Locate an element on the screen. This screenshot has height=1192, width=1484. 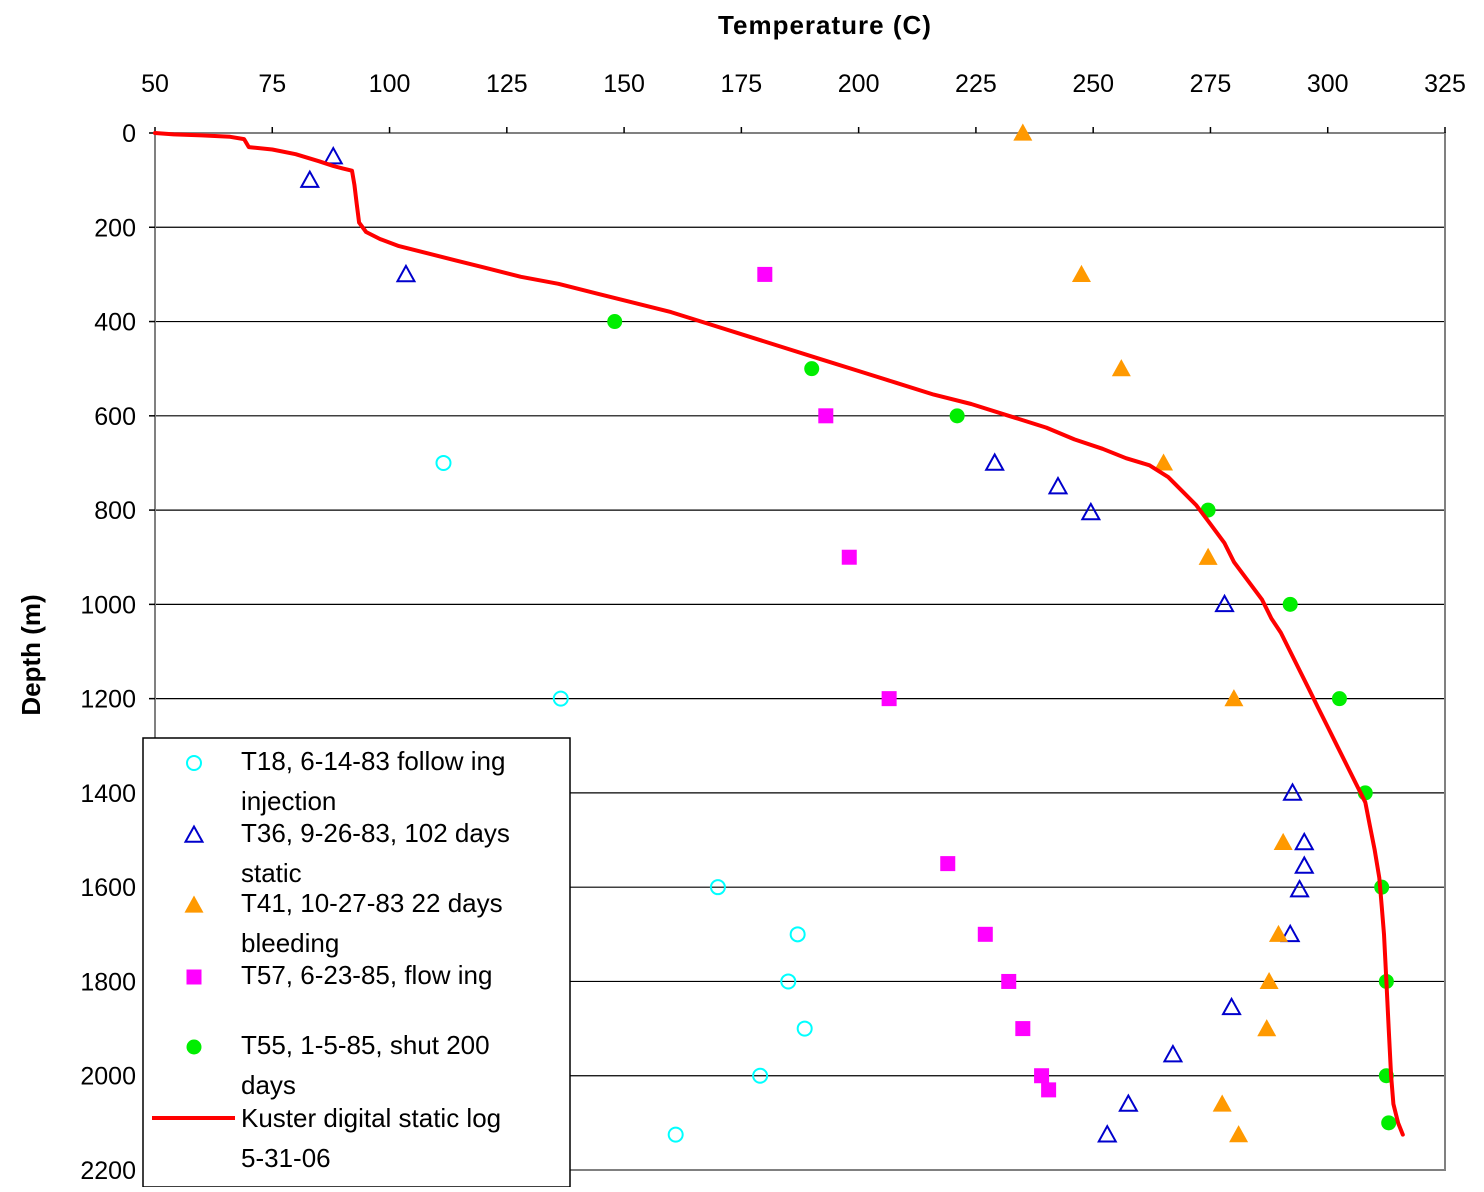
y-tick-label: 1400 is located at coordinates (108, 794).